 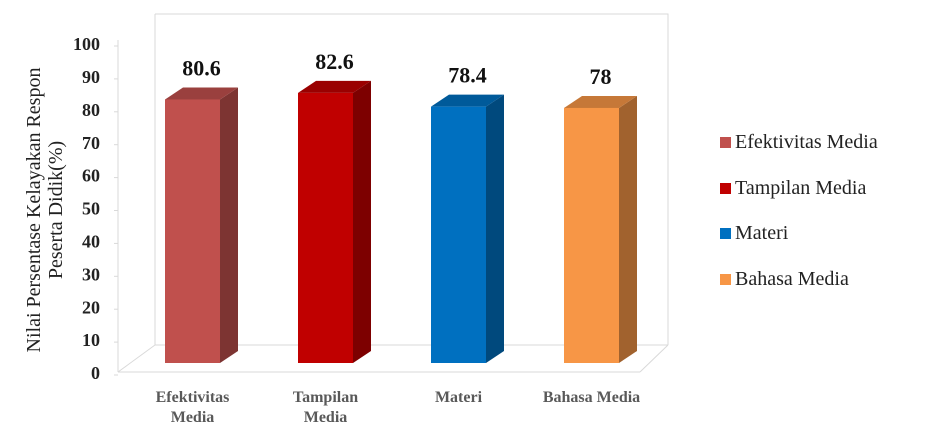 I want to click on legend-label: Bahasa Media, so click(x=792, y=278).